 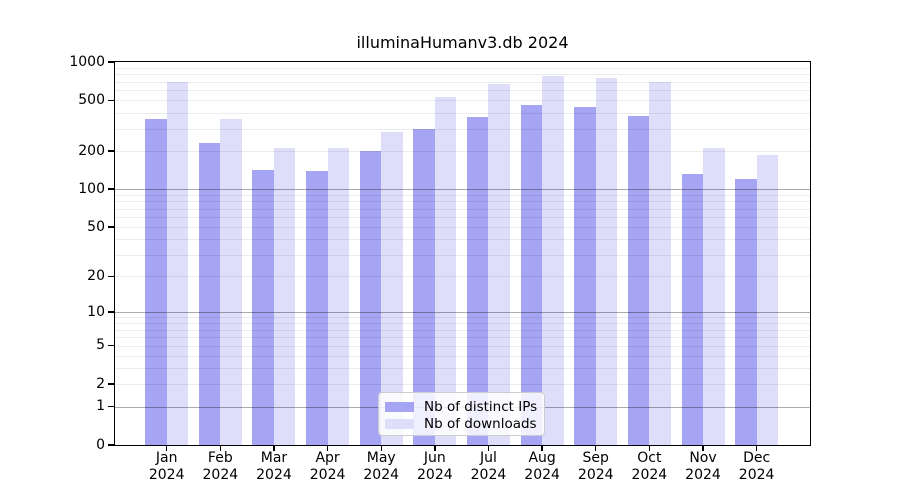 I want to click on x-tick-label-month: Apr, so click(x=327, y=458).